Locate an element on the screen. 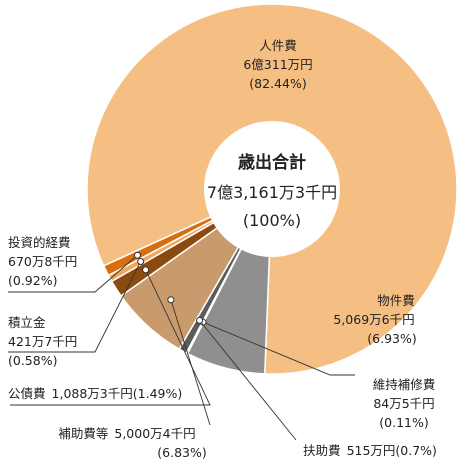  slice-label-maintenance-pct: (0.11%) is located at coordinates (403, 422).